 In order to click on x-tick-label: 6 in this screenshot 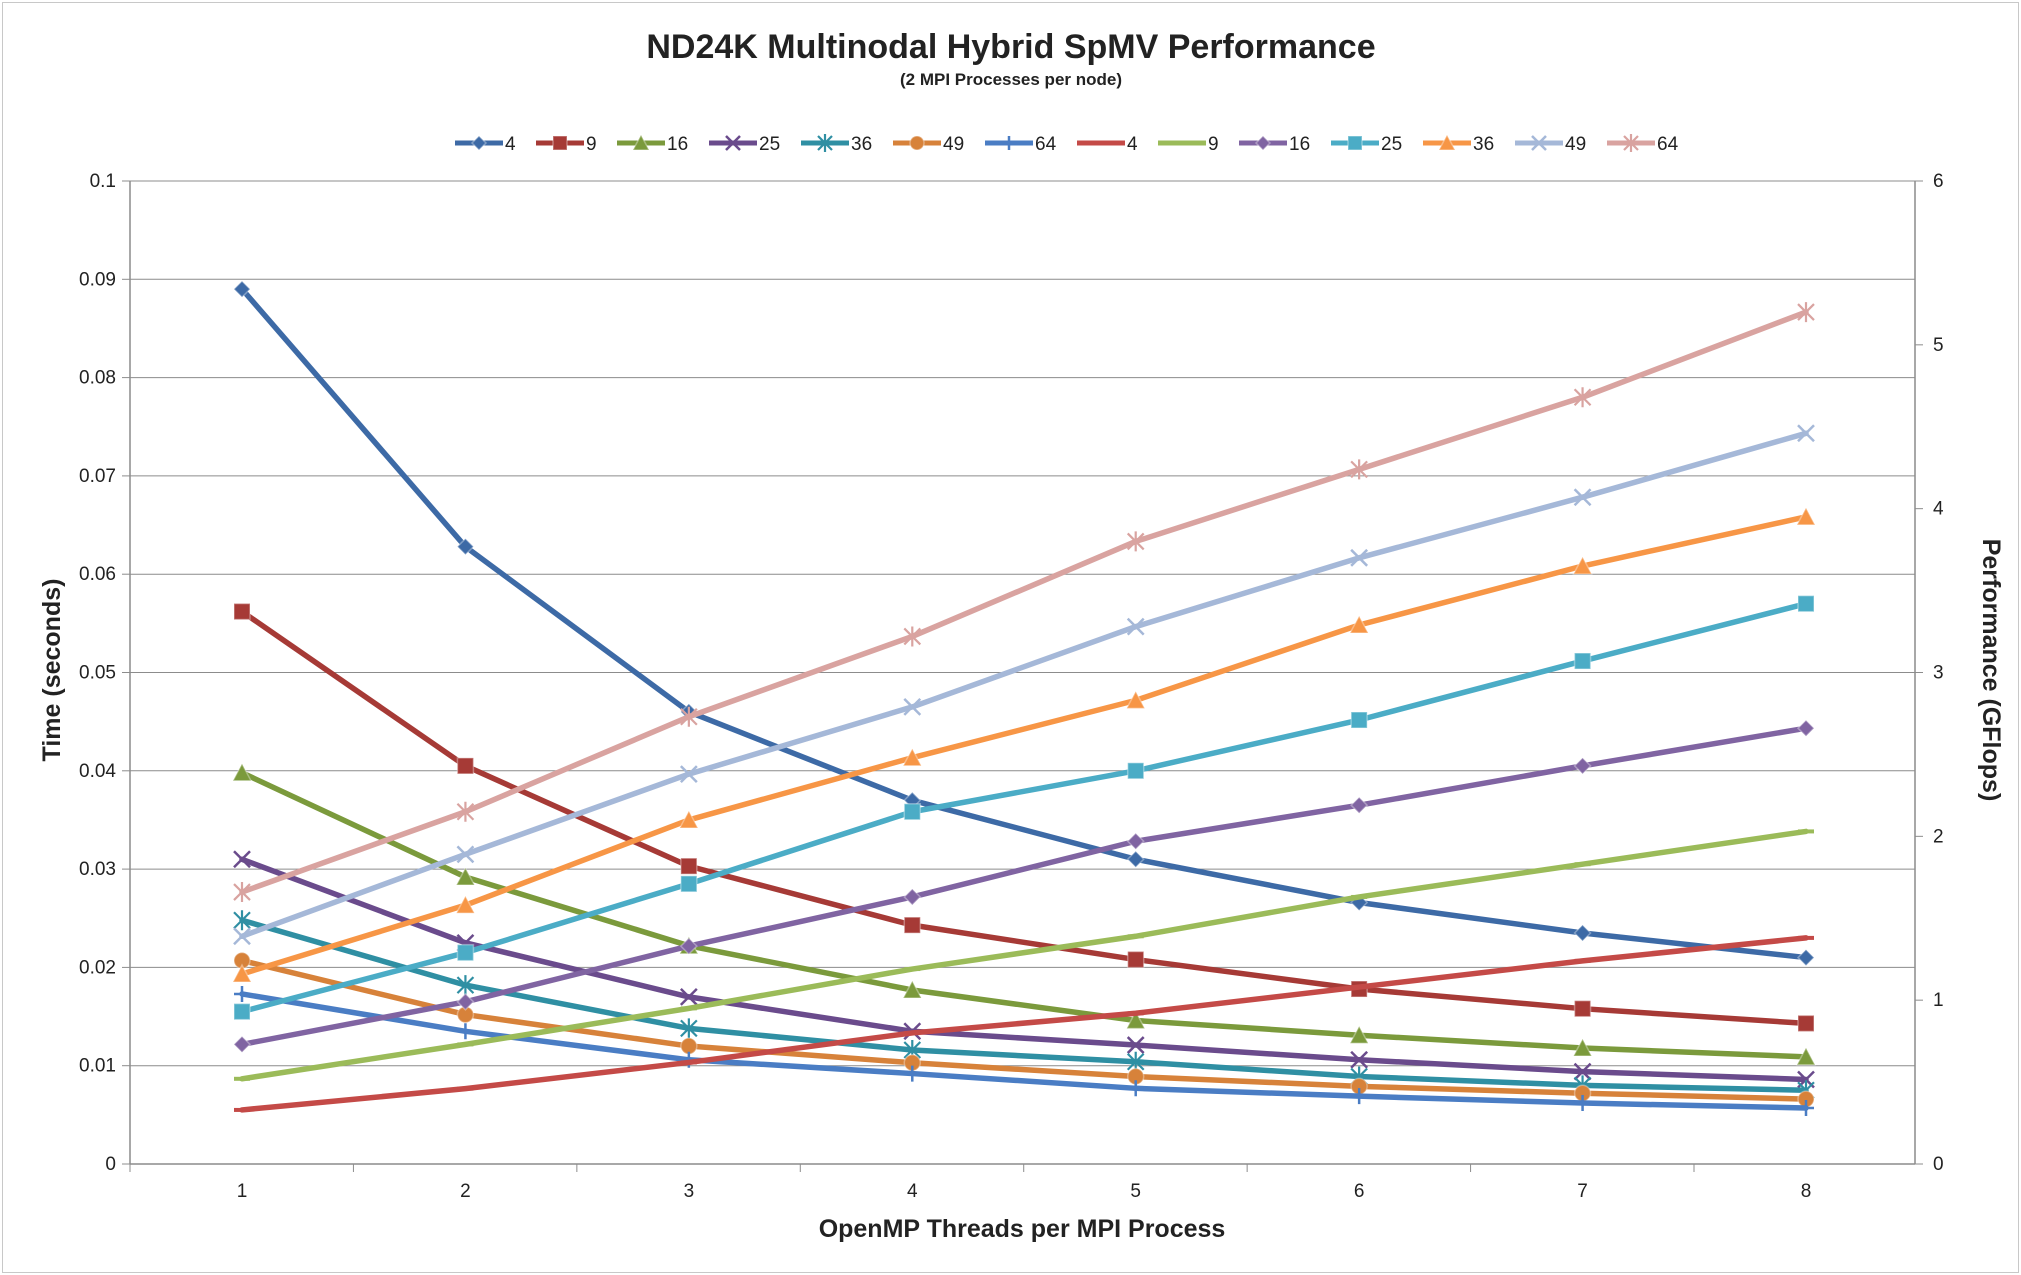, I will do `click(1359, 1191)`.